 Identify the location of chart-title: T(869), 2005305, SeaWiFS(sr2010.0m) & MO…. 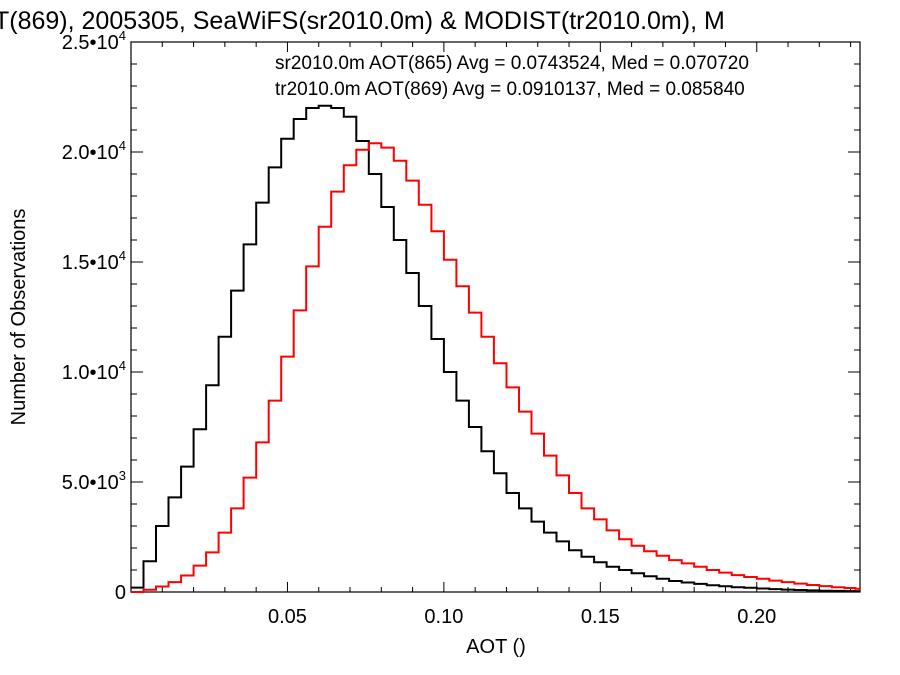
(362, 21).